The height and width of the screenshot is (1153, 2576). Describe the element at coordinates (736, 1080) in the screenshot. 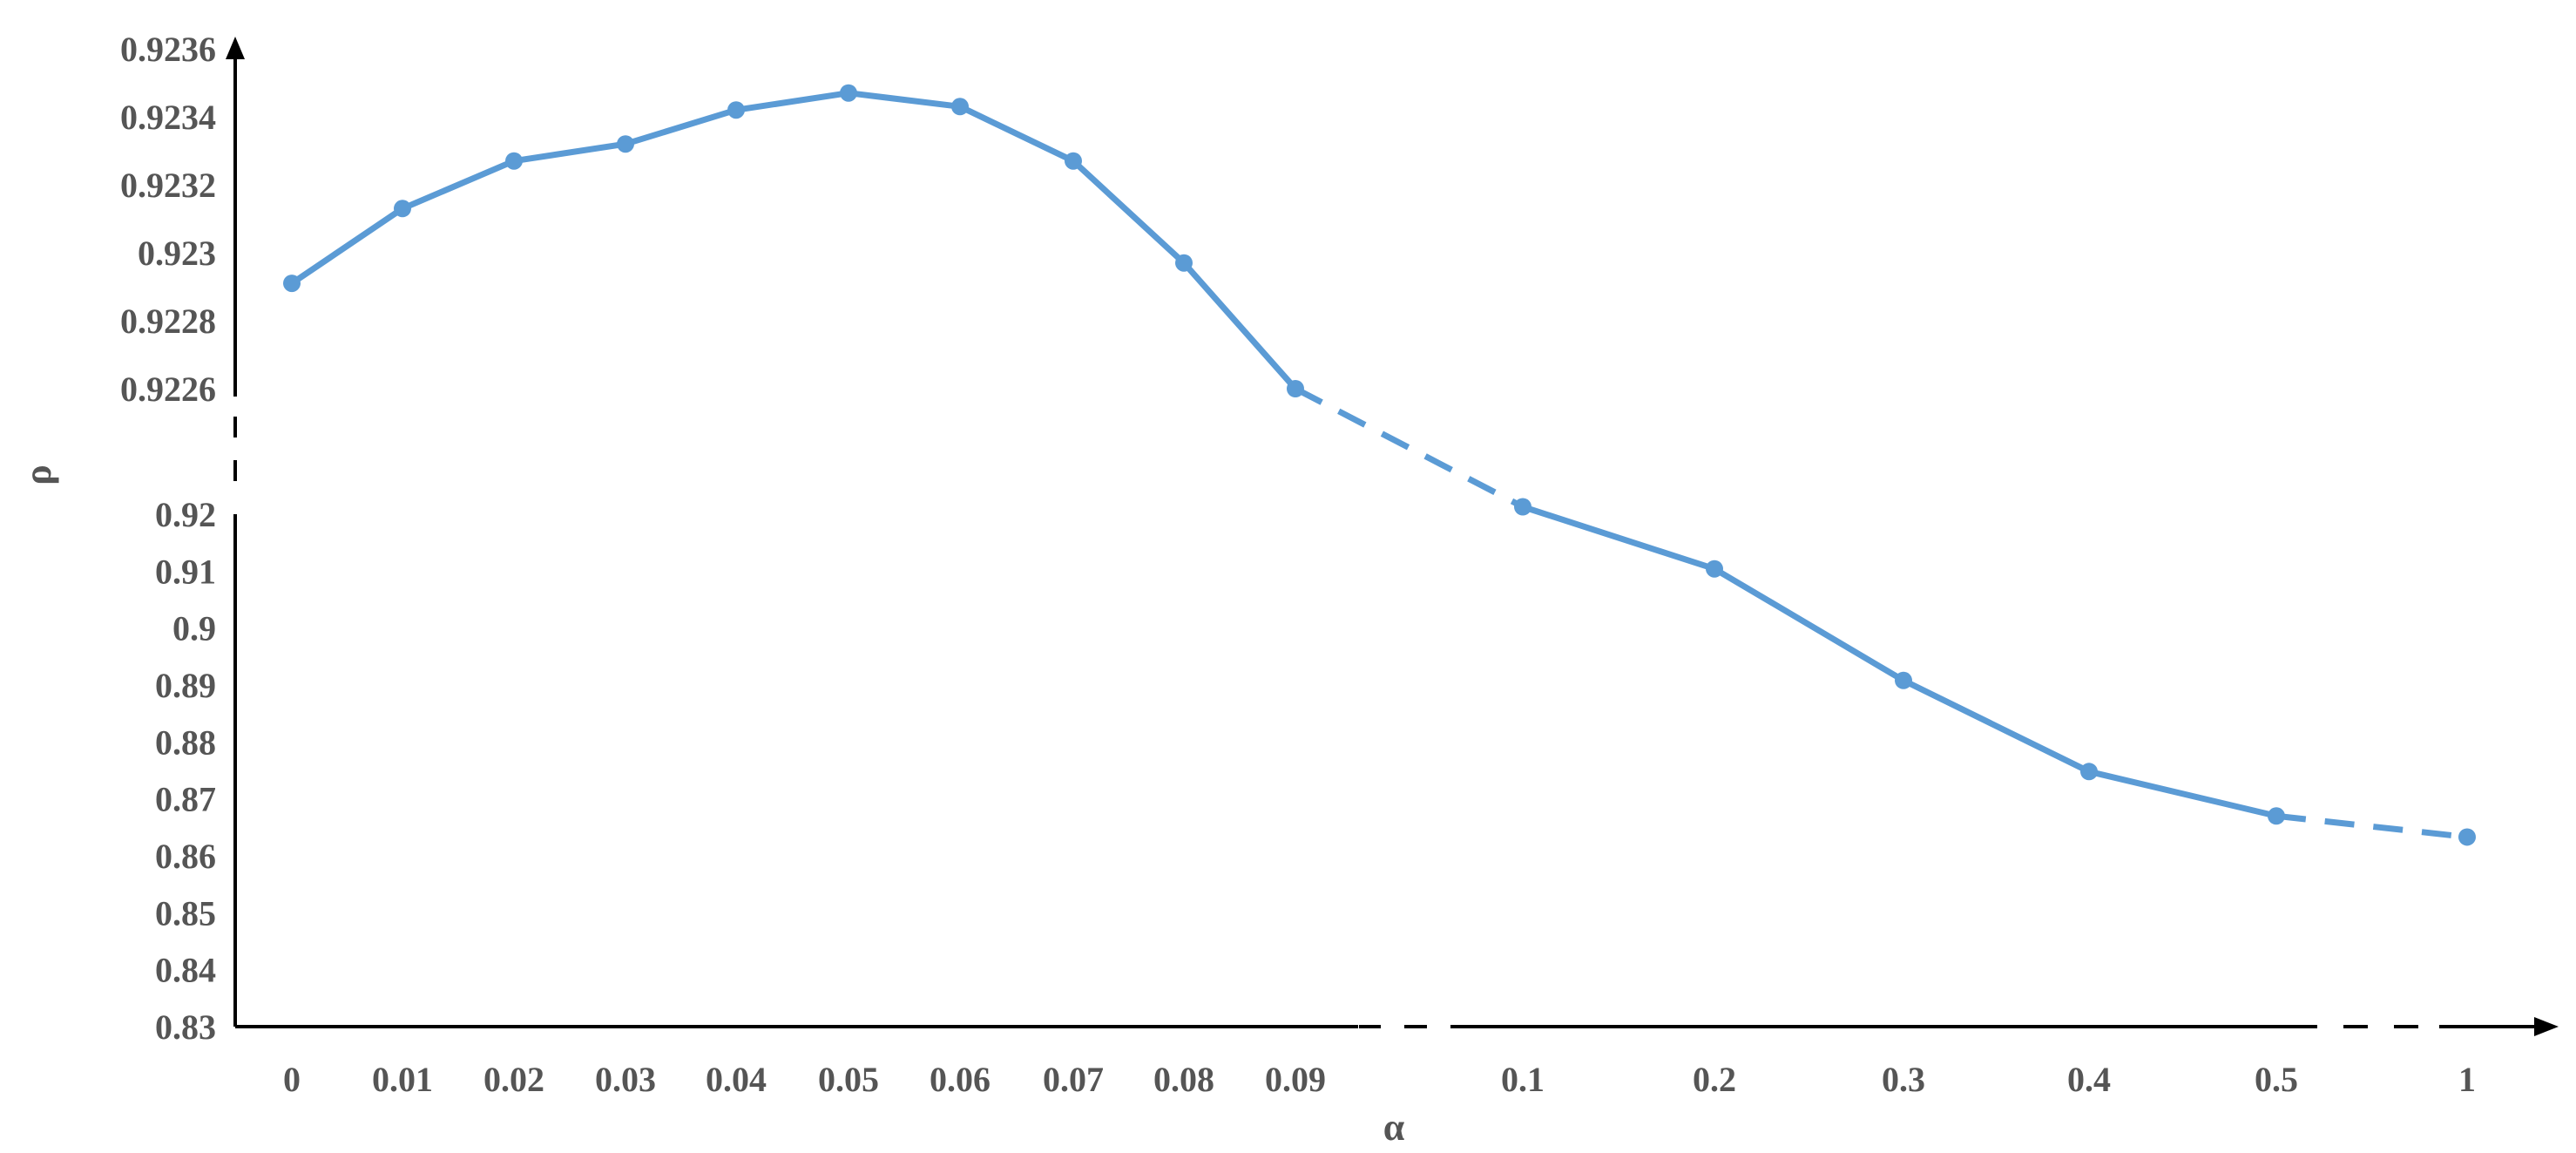

I see `x-tick-label: 0.04` at that location.